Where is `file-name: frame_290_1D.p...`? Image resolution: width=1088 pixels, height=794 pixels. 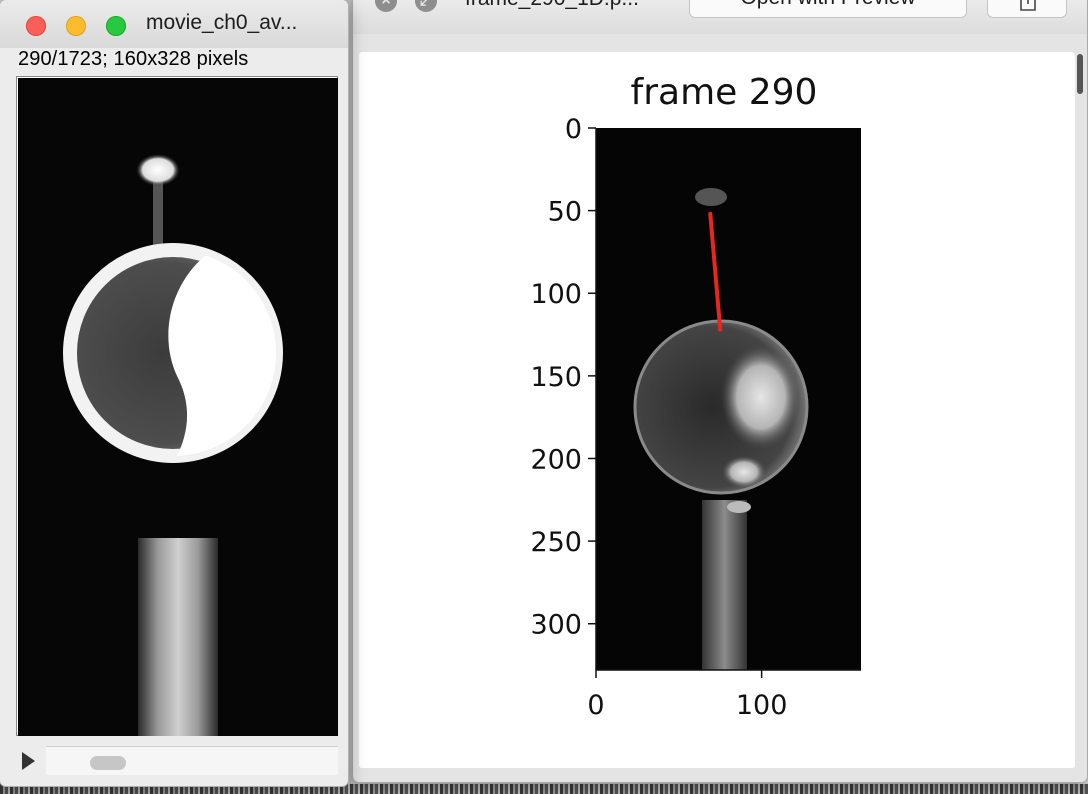
file-name: frame_290_1D.p... is located at coordinates (552, 5).